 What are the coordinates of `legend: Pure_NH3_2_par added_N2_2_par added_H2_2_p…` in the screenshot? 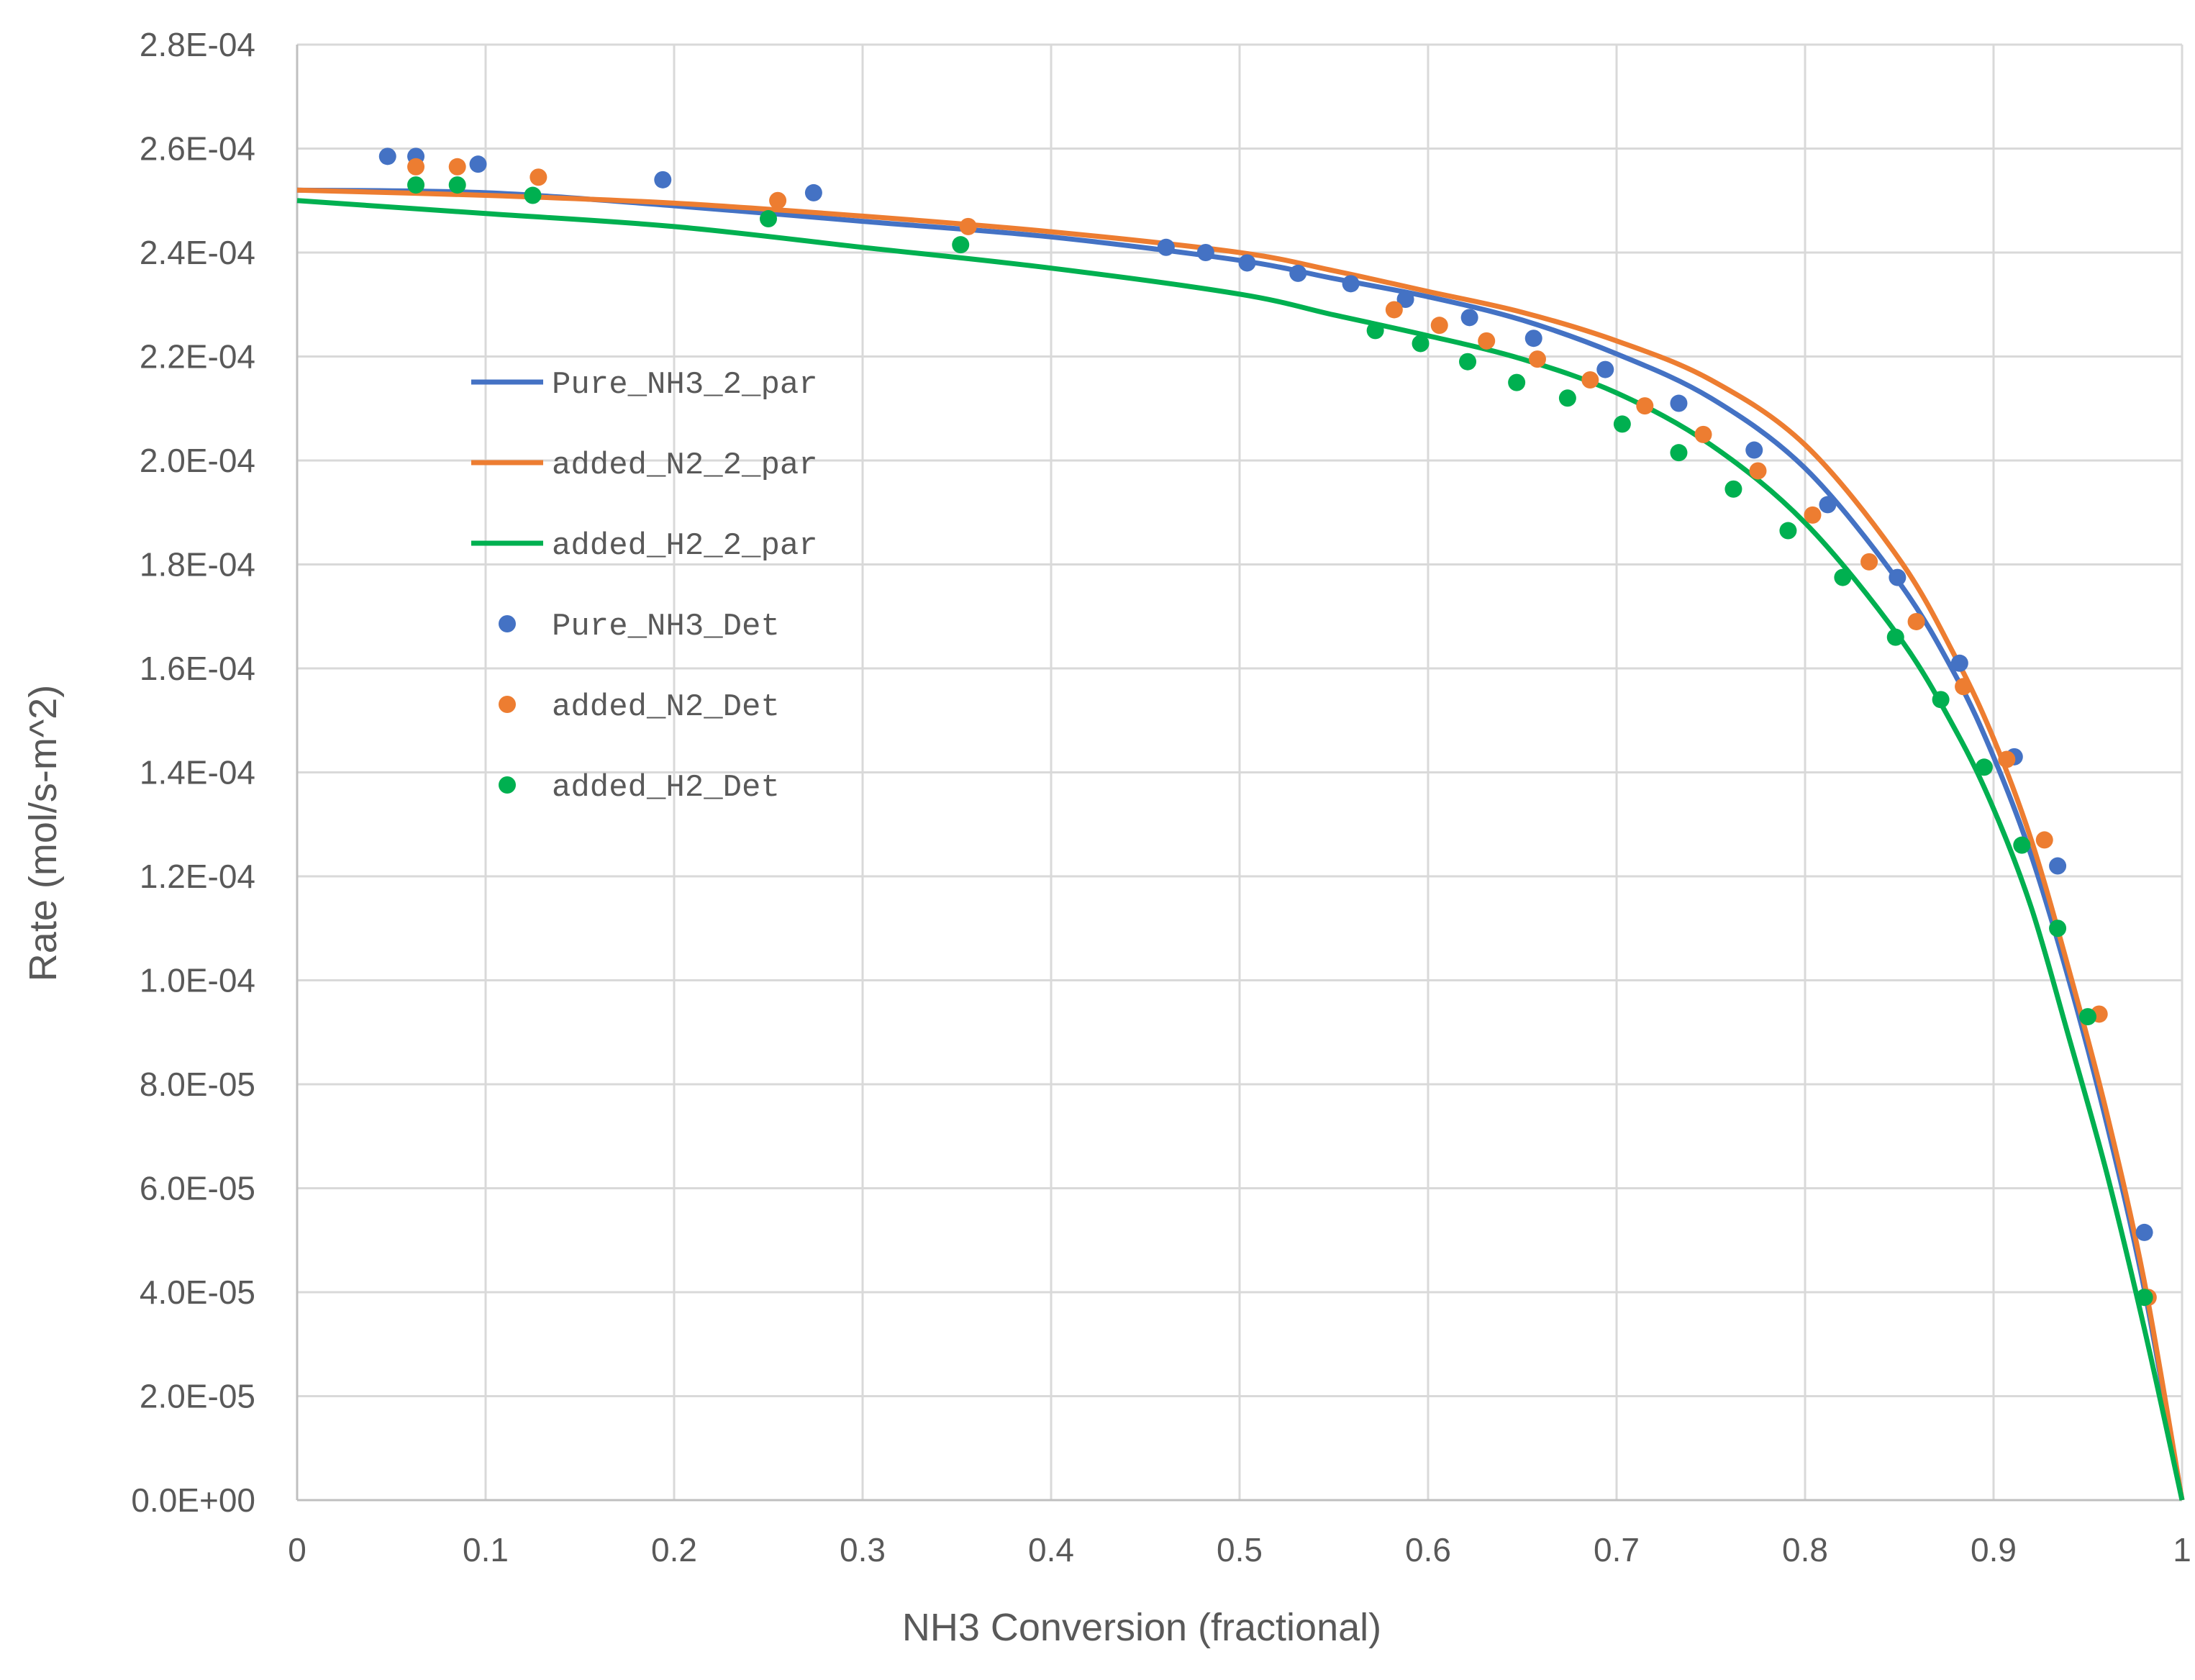 It's located at (644, 586).